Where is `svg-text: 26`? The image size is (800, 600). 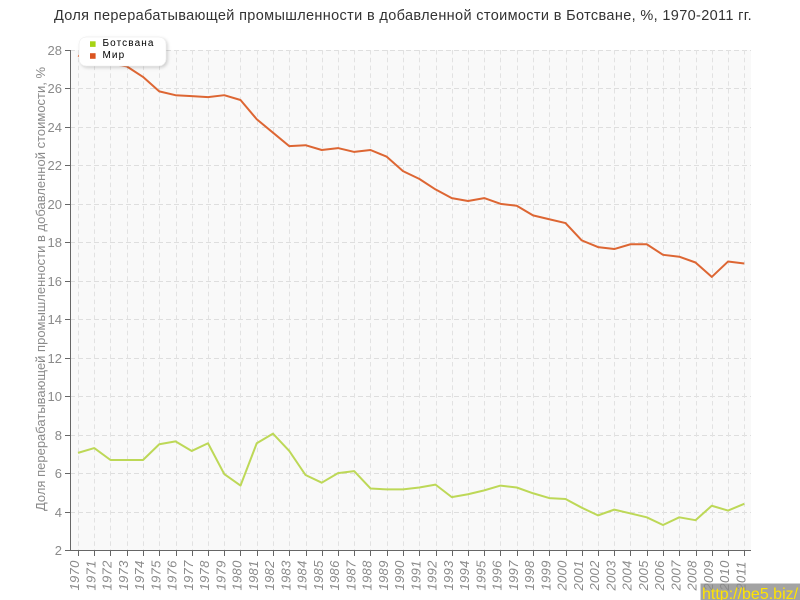 svg-text: 26 is located at coordinates (55, 88).